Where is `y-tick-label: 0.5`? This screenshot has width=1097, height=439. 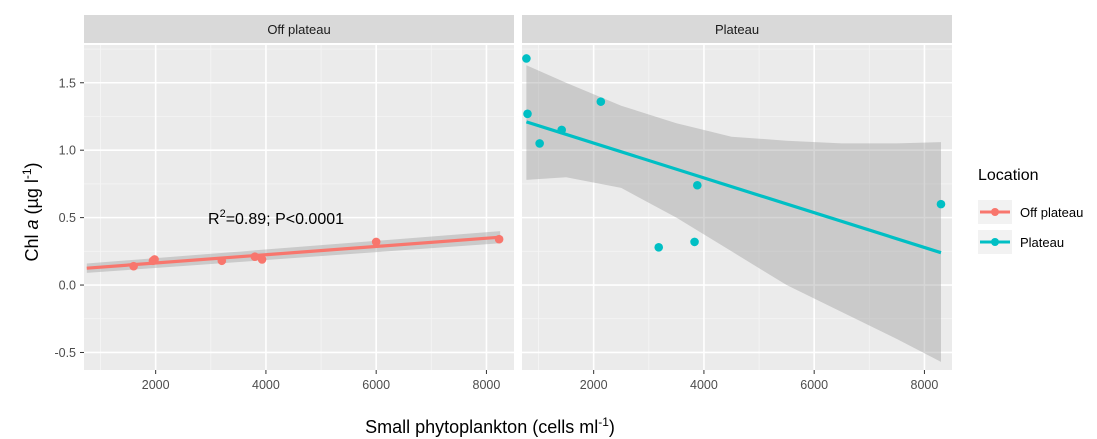 y-tick-label: 0.5 is located at coordinates (67, 218).